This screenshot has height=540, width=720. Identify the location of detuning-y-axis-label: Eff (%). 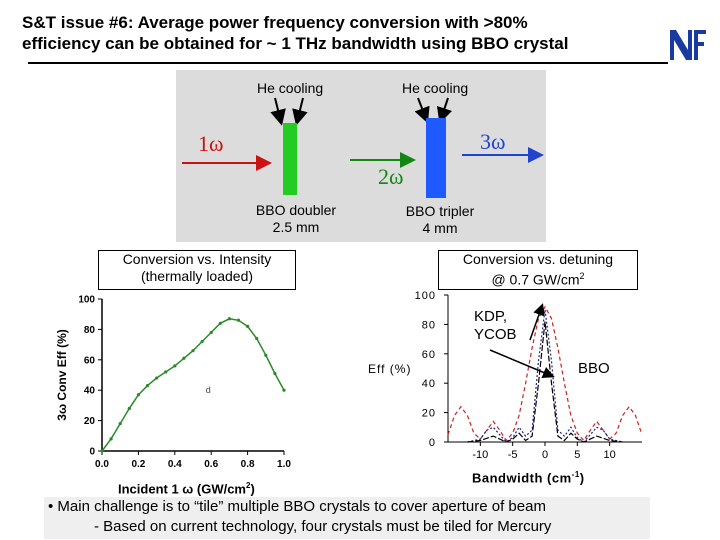
(389, 369).